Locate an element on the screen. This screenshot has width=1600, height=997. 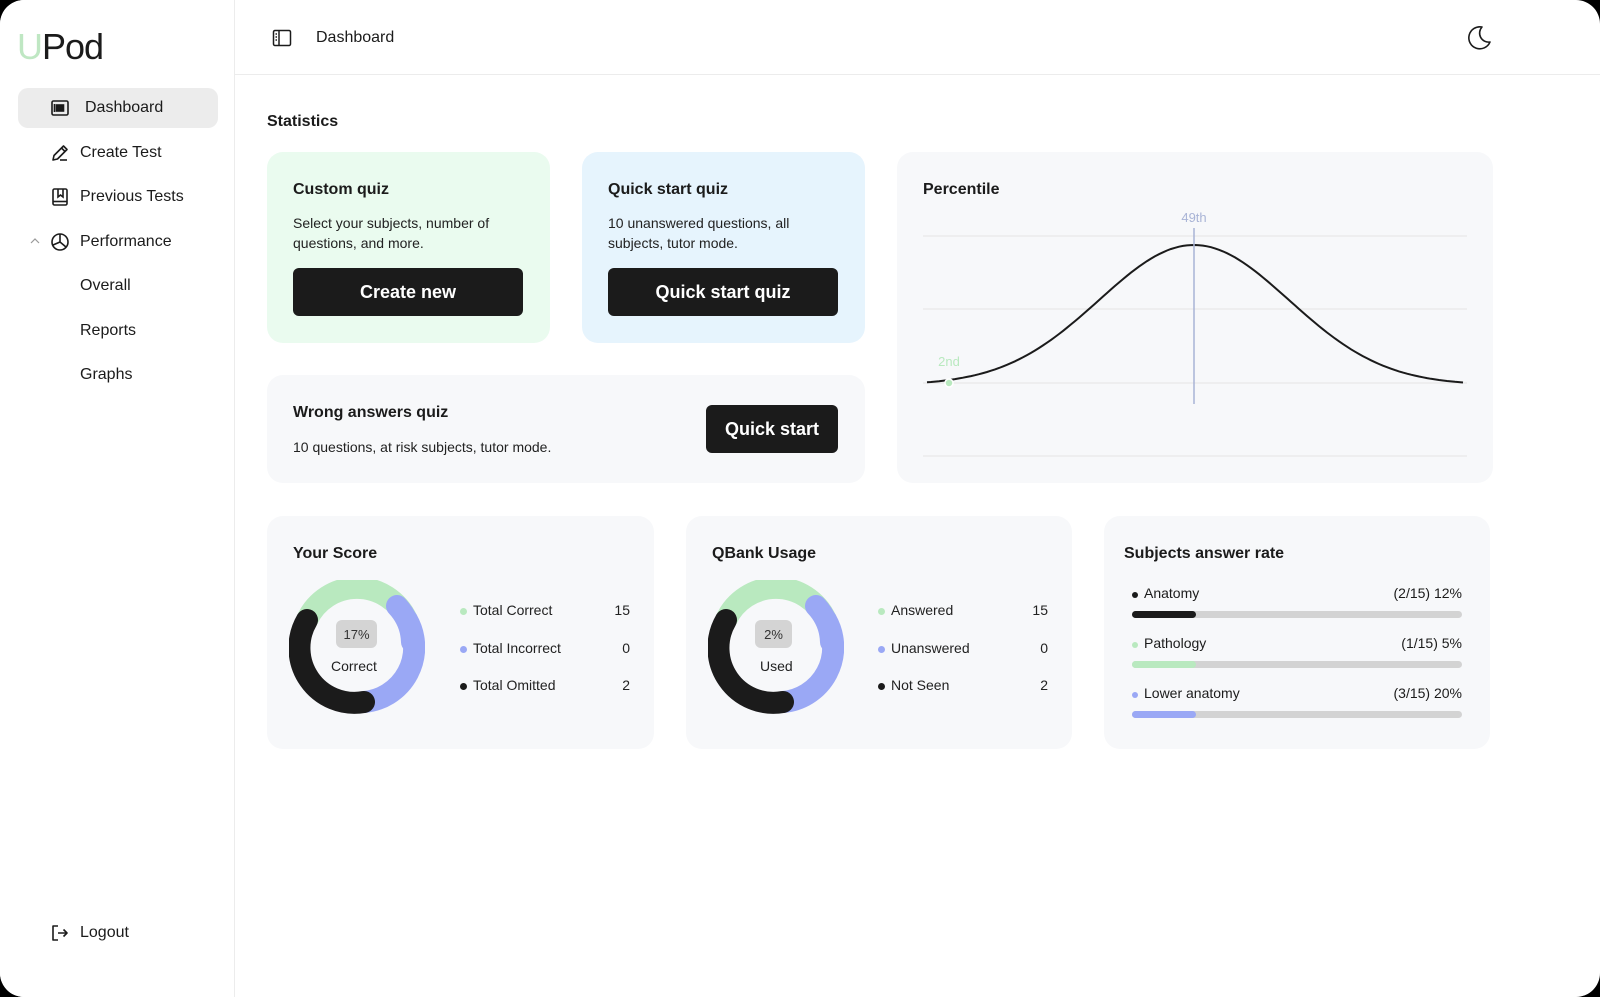
qbank-center-label: Used is located at coordinates (776, 666).